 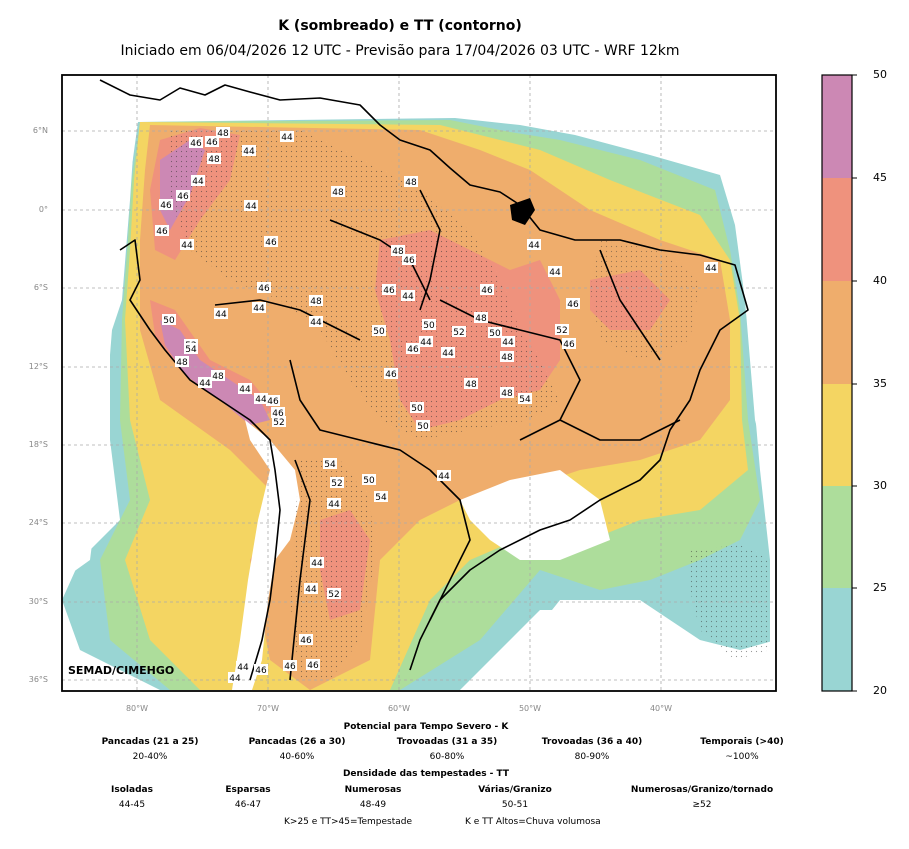 What do you see at coordinates (620, 430) in the screenshot?
I see `border-bahia` at bounding box center [620, 430].